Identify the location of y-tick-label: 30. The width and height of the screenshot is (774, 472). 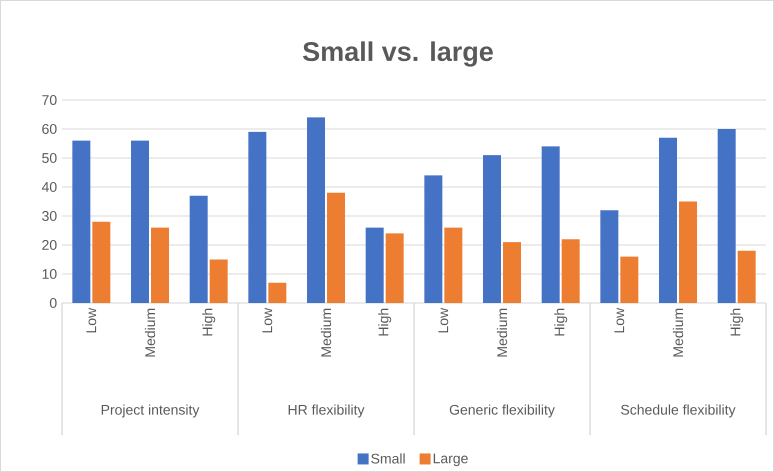
(49, 216).